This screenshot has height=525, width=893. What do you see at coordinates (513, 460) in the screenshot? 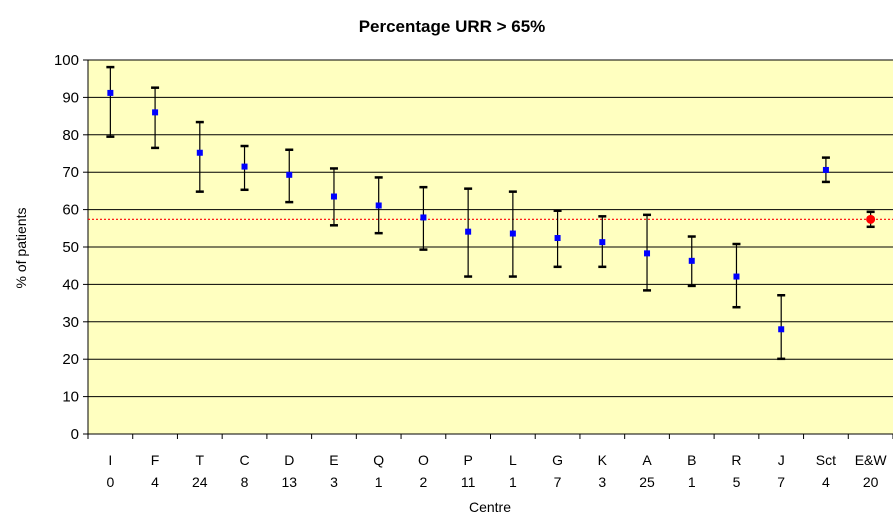
I see `x-tick-label: L` at bounding box center [513, 460].